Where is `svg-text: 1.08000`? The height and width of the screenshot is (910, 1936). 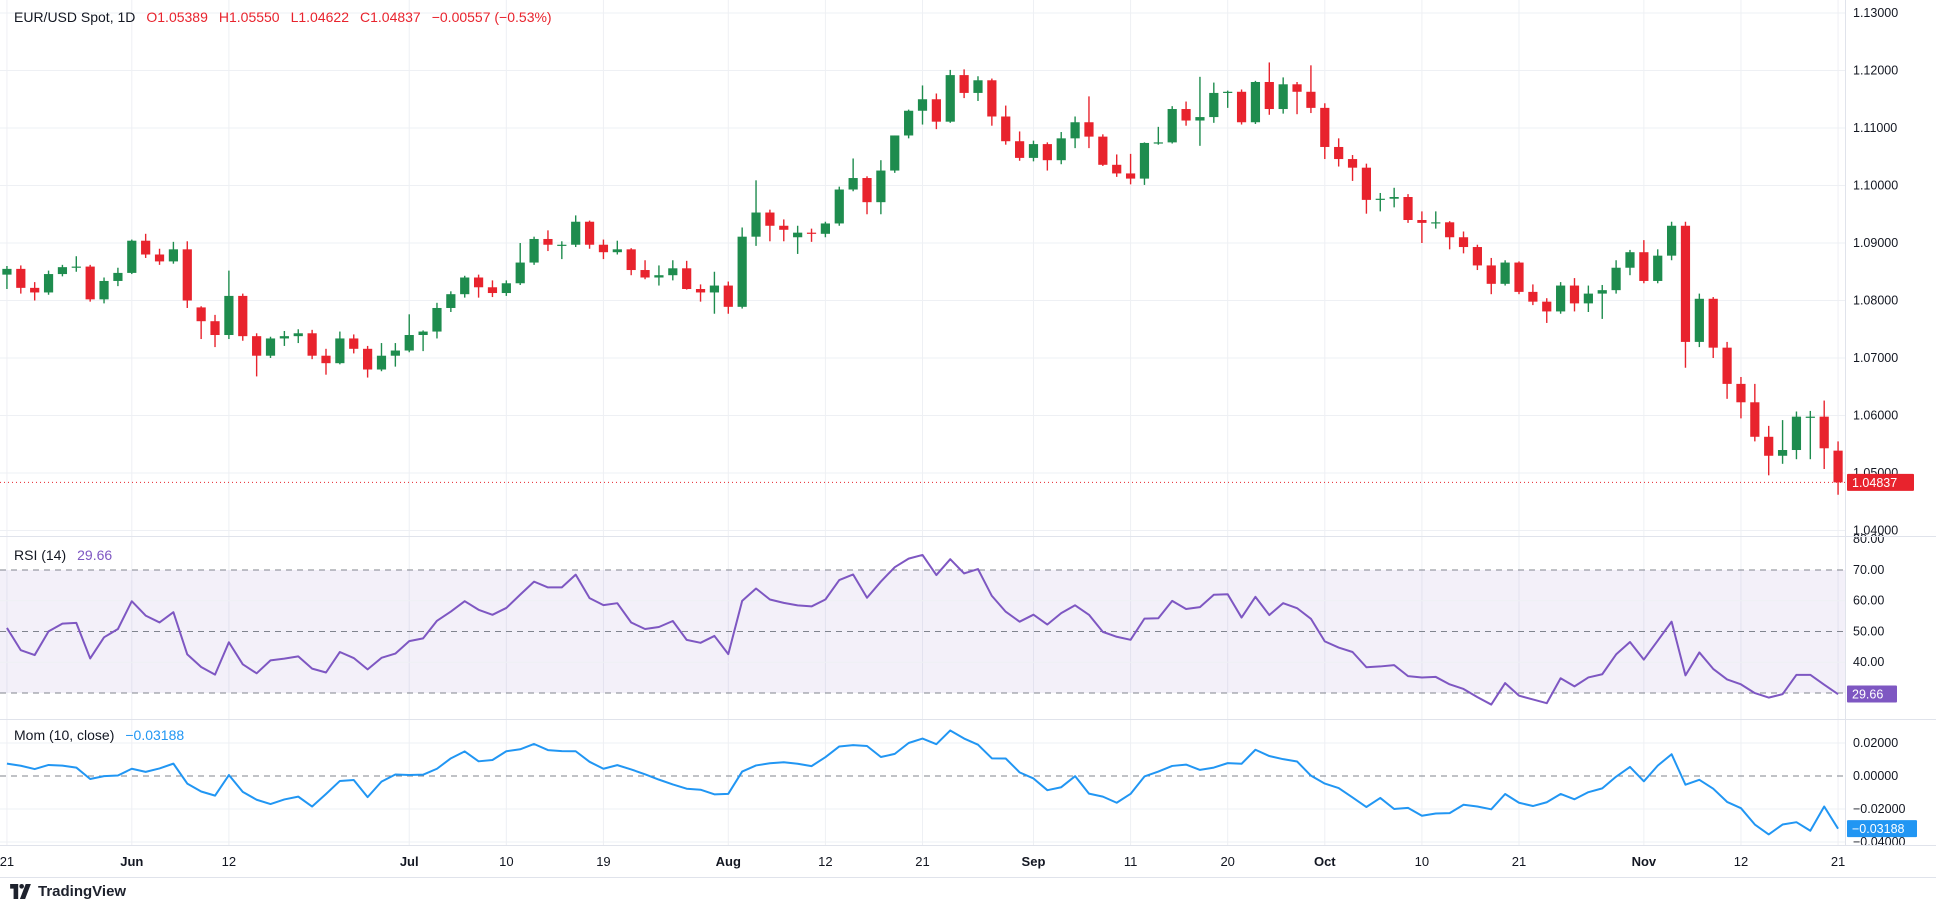
svg-text: 1.08000 is located at coordinates (1875, 301).